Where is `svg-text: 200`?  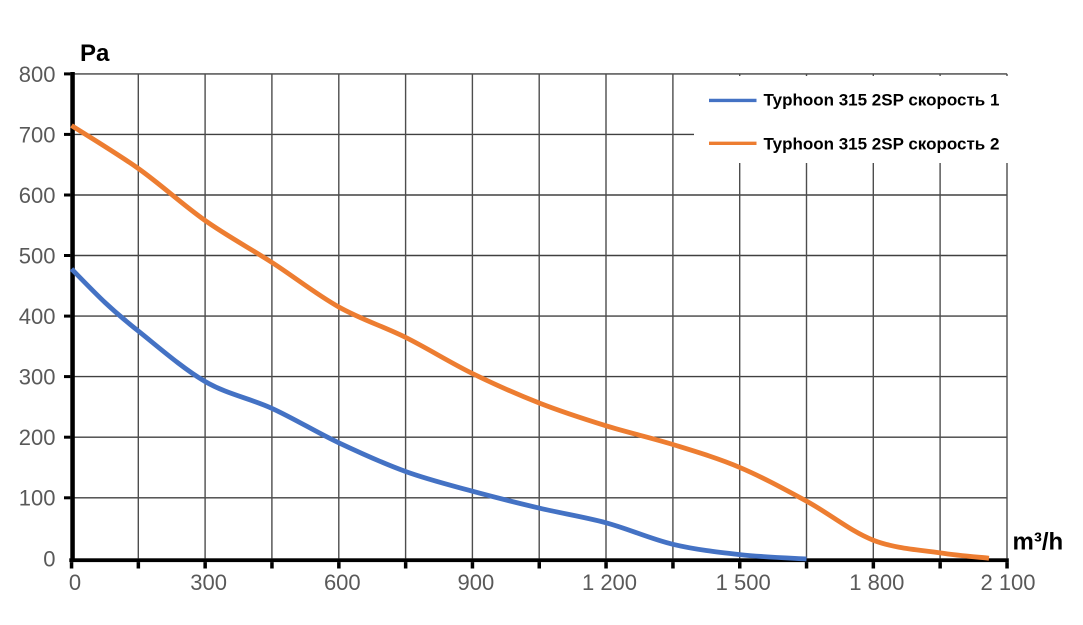 svg-text: 200 is located at coordinates (37, 437).